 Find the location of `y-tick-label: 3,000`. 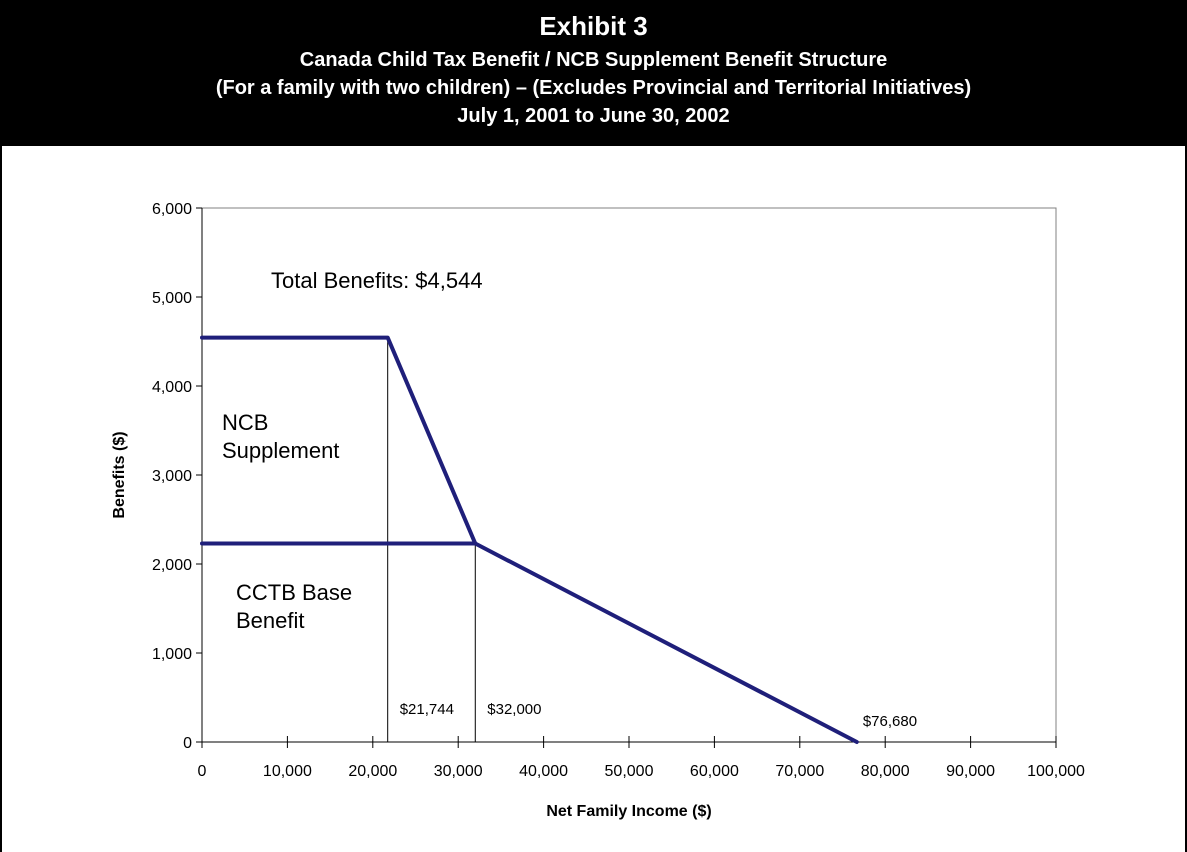

y-tick-label: 3,000 is located at coordinates (172, 476).